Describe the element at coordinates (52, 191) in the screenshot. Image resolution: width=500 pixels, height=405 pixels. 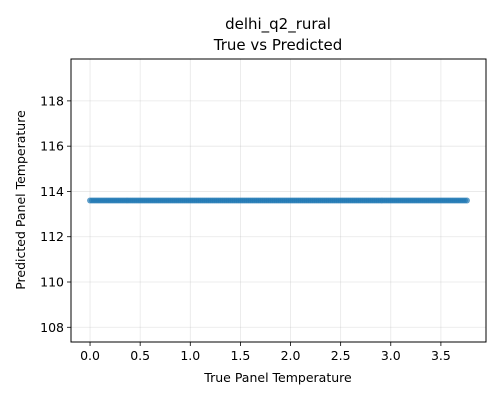
I see `y-tick-label: 114` at that location.